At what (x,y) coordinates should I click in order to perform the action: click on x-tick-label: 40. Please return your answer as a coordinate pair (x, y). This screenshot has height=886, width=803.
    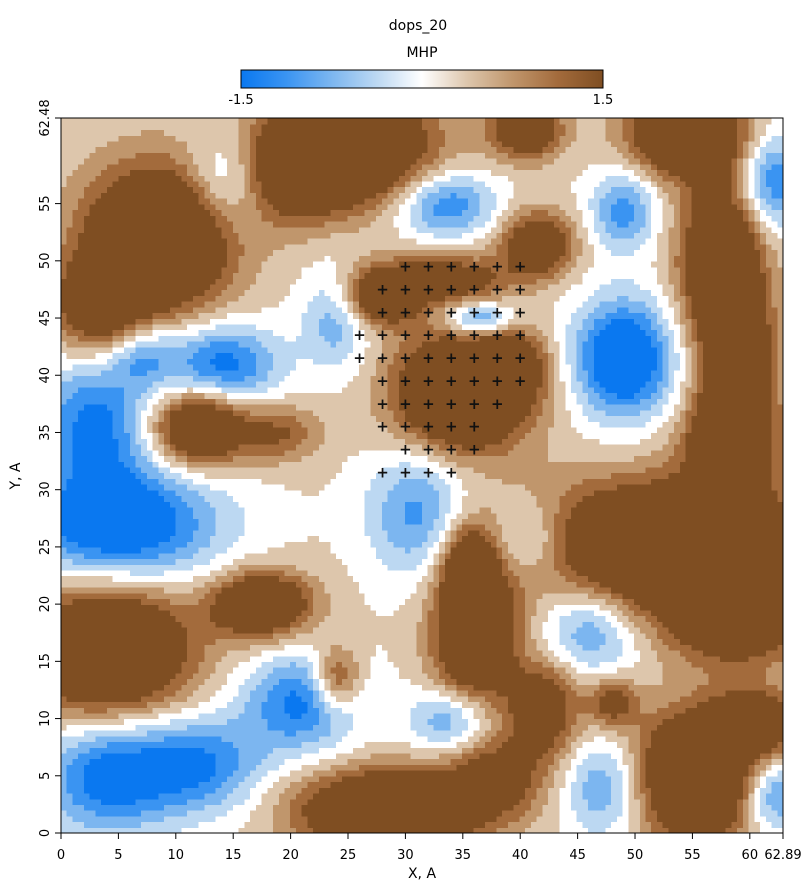
    Looking at the image, I should click on (520, 855).